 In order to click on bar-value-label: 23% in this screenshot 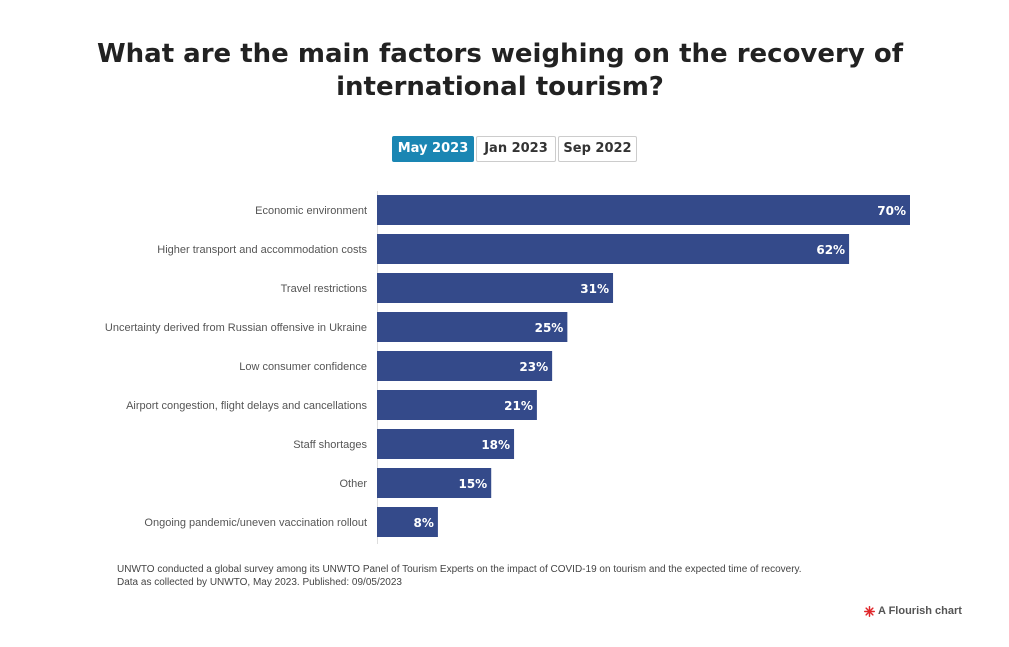, I will do `click(533, 367)`.